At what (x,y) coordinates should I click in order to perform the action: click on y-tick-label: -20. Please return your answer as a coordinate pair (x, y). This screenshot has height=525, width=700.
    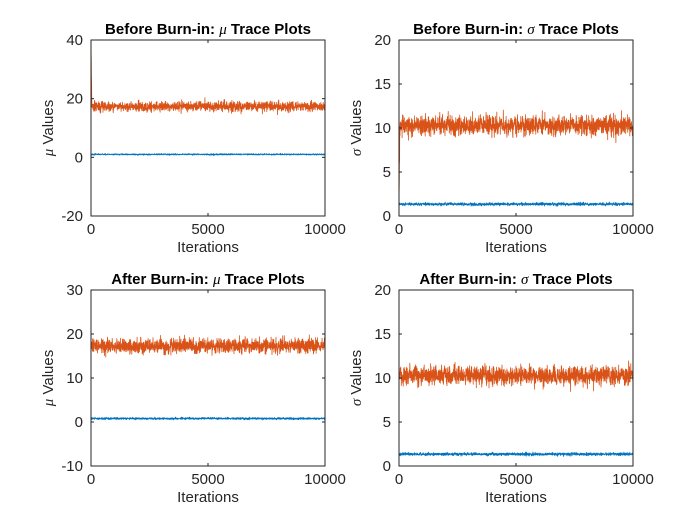
    Looking at the image, I should click on (72, 216).